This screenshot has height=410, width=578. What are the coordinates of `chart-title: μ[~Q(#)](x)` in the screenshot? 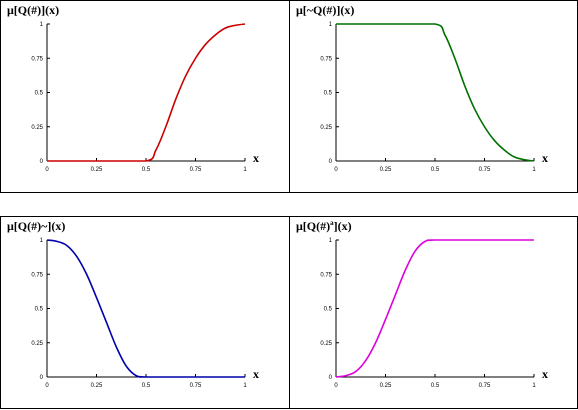 It's located at (325, 10).